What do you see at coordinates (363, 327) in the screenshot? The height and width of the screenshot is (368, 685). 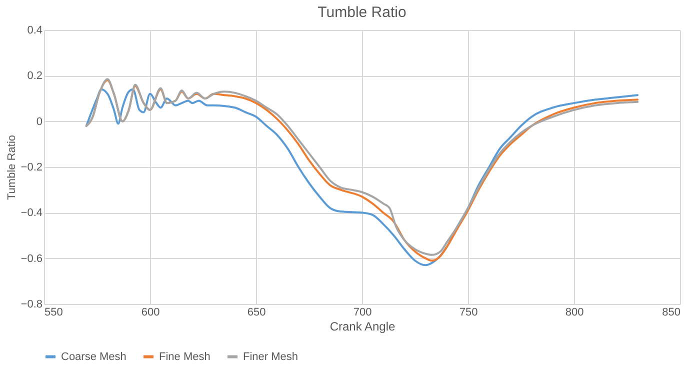 I see `x-axis-title: Crank Angle` at bounding box center [363, 327].